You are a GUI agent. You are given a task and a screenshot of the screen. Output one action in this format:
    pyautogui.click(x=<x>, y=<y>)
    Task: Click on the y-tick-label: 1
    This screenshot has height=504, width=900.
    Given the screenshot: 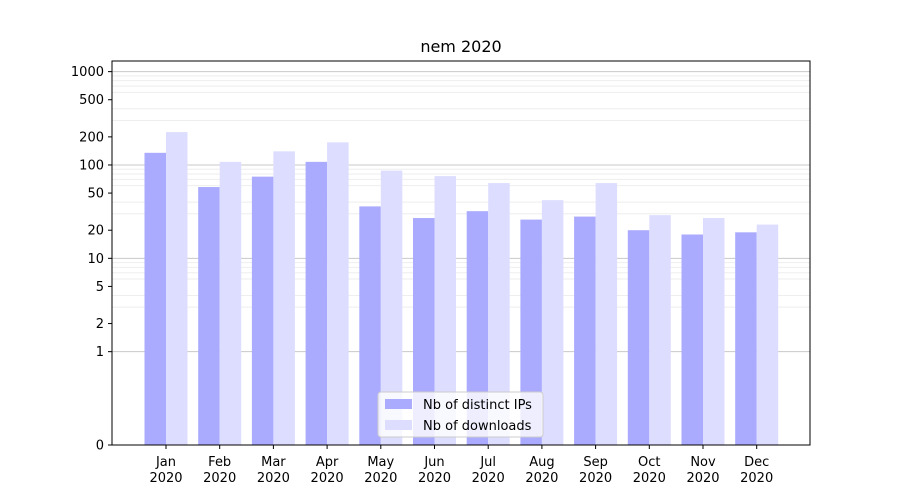 What is the action you would take?
    pyautogui.click(x=100, y=352)
    